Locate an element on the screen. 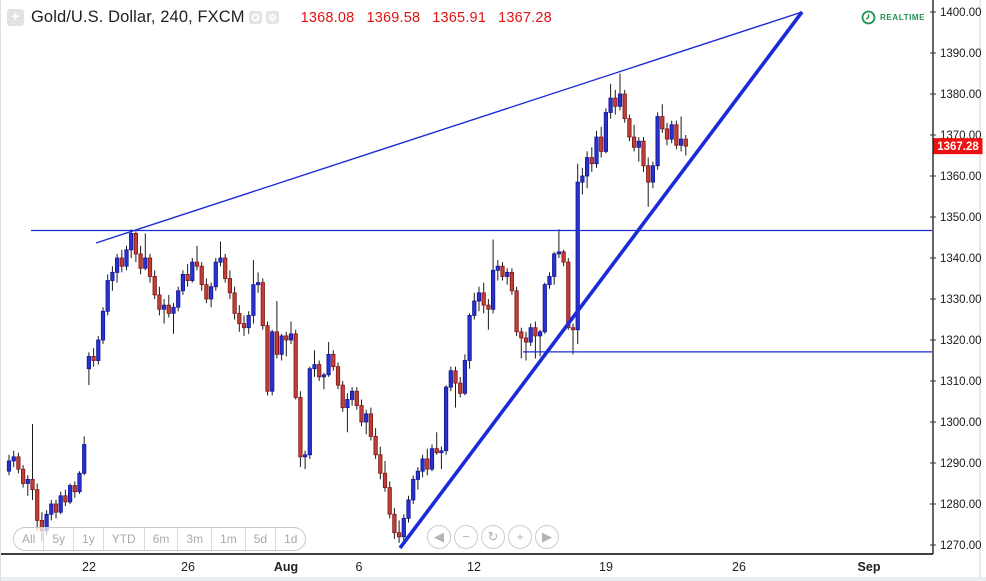  pan-right-button: ▶ is located at coordinates (547, 537).